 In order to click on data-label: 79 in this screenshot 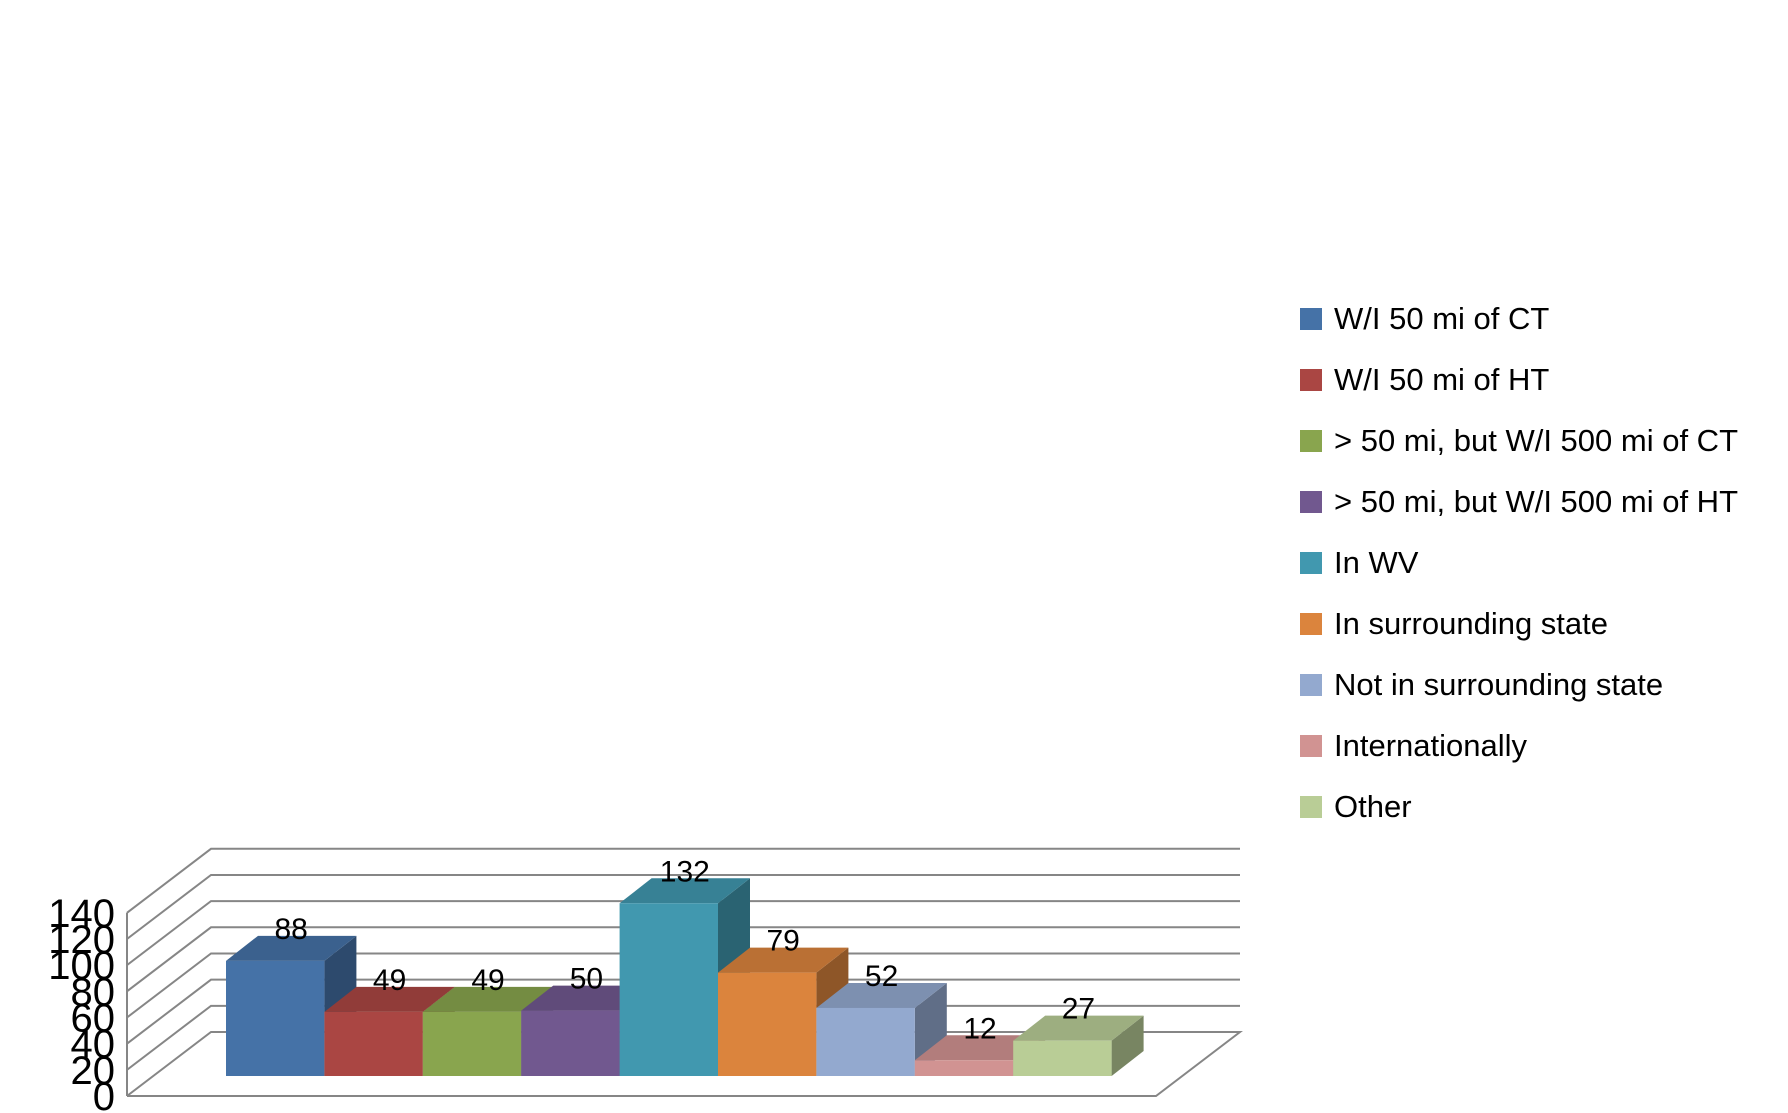, I will do `click(783, 941)`.